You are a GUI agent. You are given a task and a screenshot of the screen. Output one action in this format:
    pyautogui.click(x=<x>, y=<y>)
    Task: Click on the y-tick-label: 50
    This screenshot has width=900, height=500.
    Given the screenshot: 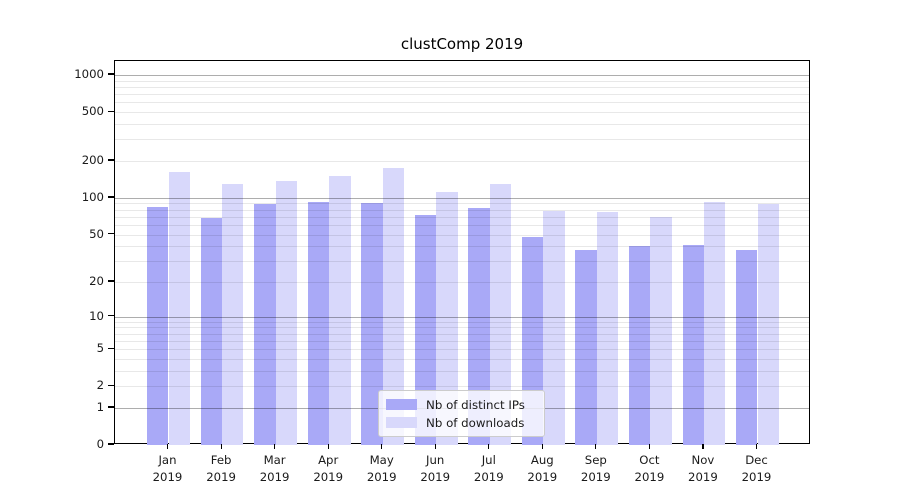 What is the action you would take?
    pyautogui.click(x=96, y=233)
    